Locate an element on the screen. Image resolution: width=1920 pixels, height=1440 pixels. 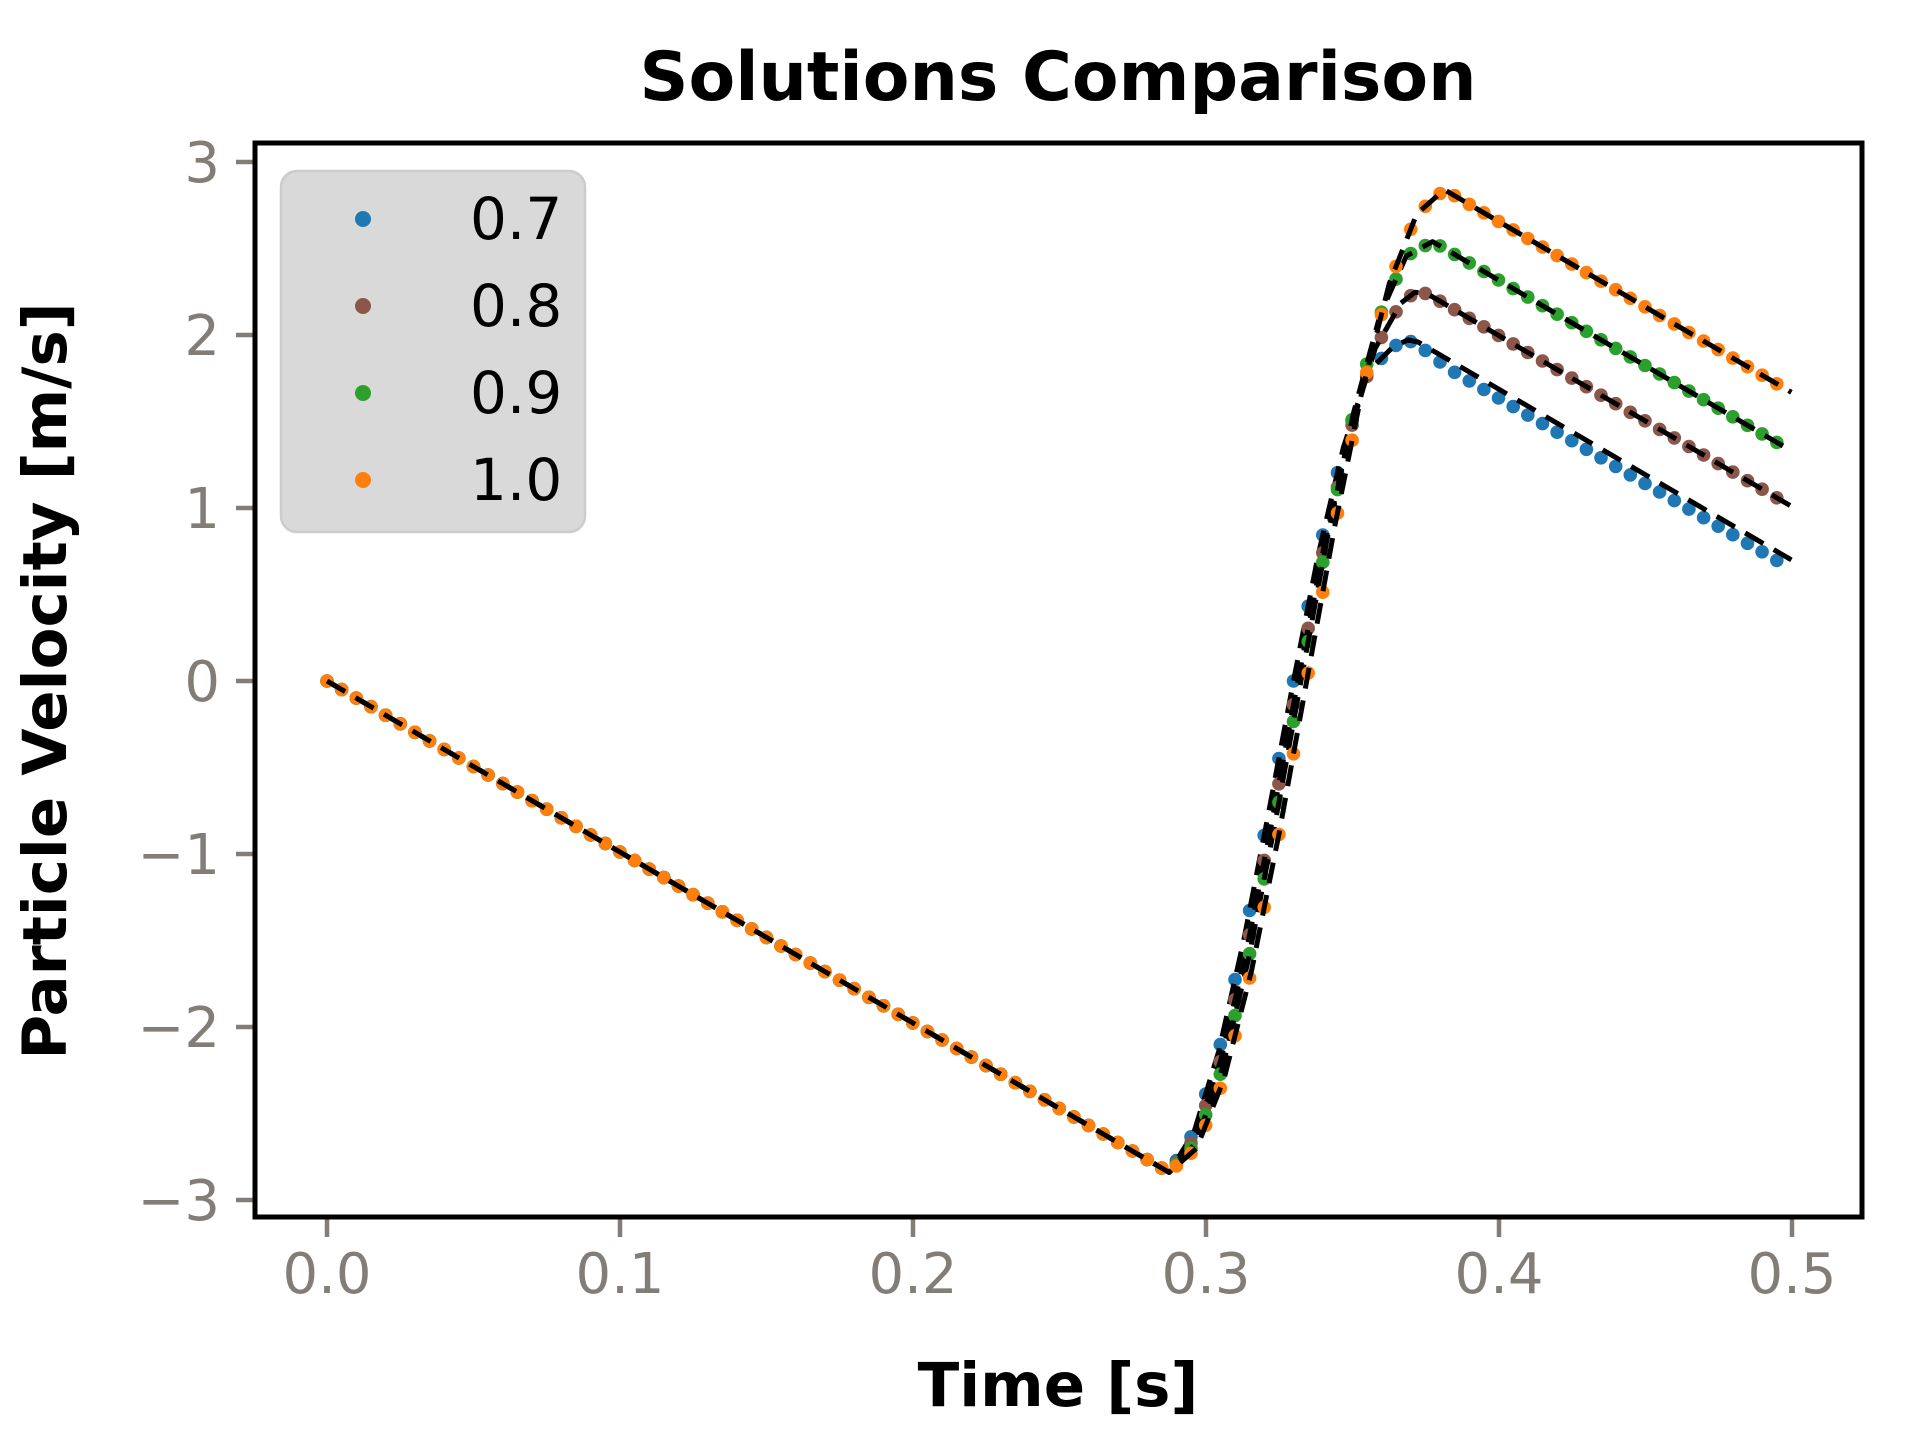
y-tick-label: 2 is located at coordinates (202, 336).